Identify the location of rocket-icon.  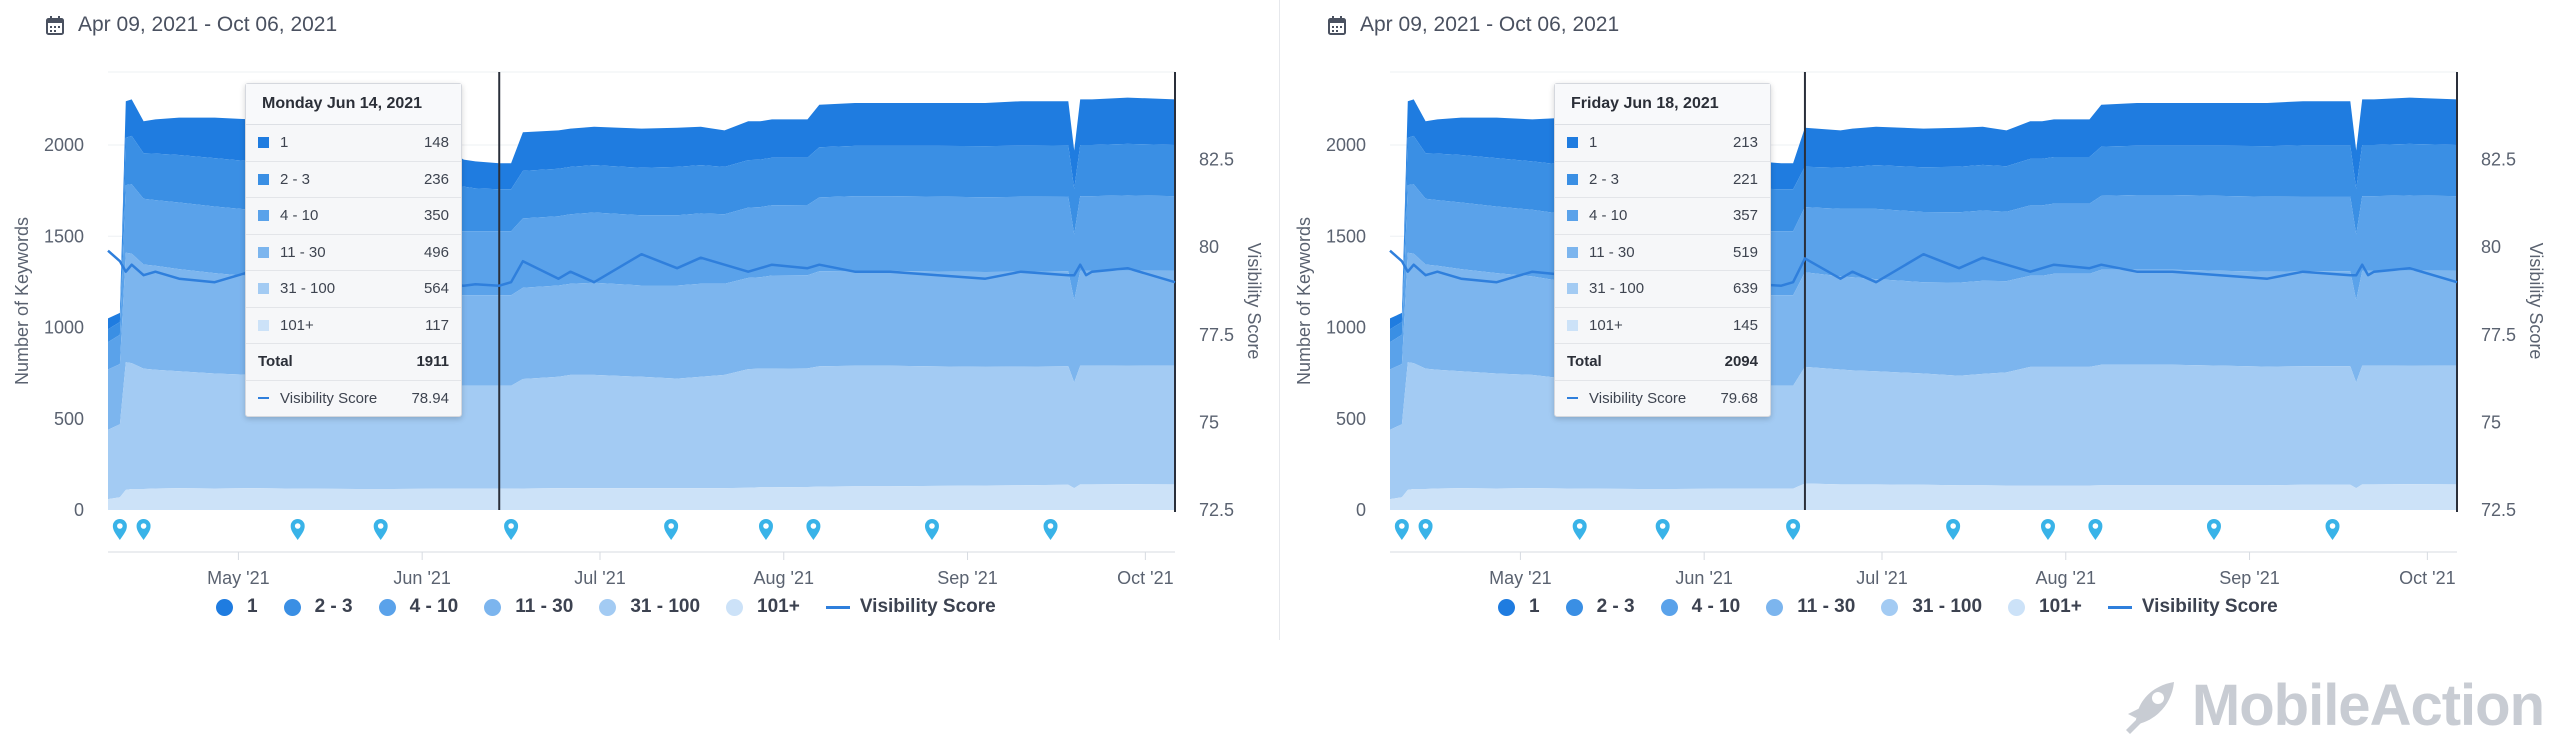
(2149, 707).